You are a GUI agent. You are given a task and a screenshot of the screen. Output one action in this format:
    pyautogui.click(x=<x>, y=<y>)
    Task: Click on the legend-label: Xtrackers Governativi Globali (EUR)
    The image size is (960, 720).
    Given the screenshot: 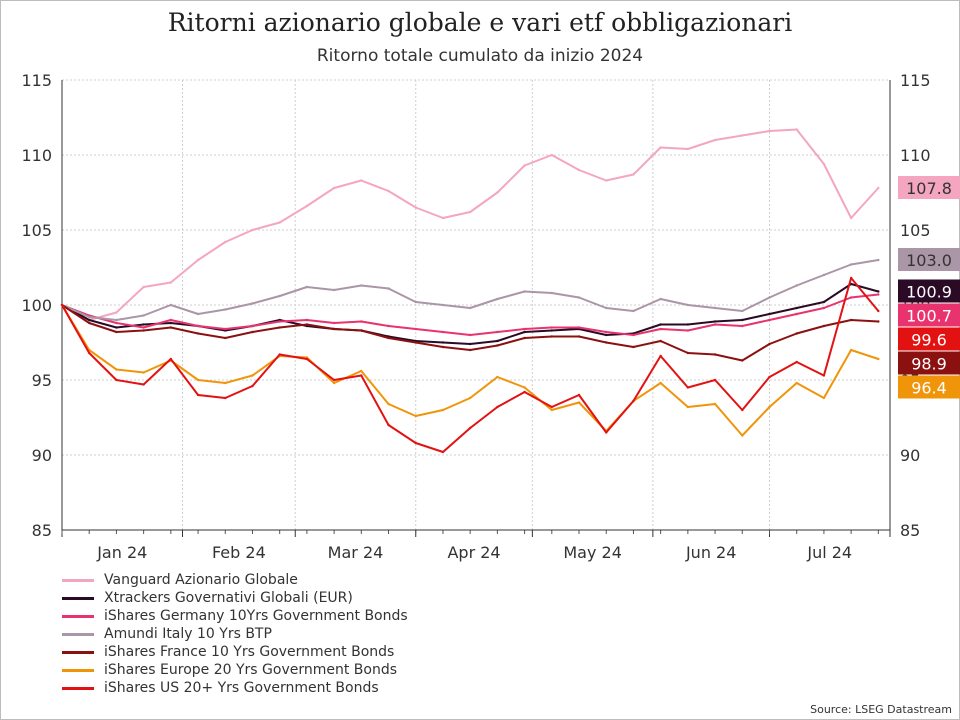 What is the action you would take?
    pyautogui.click(x=228, y=598)
    